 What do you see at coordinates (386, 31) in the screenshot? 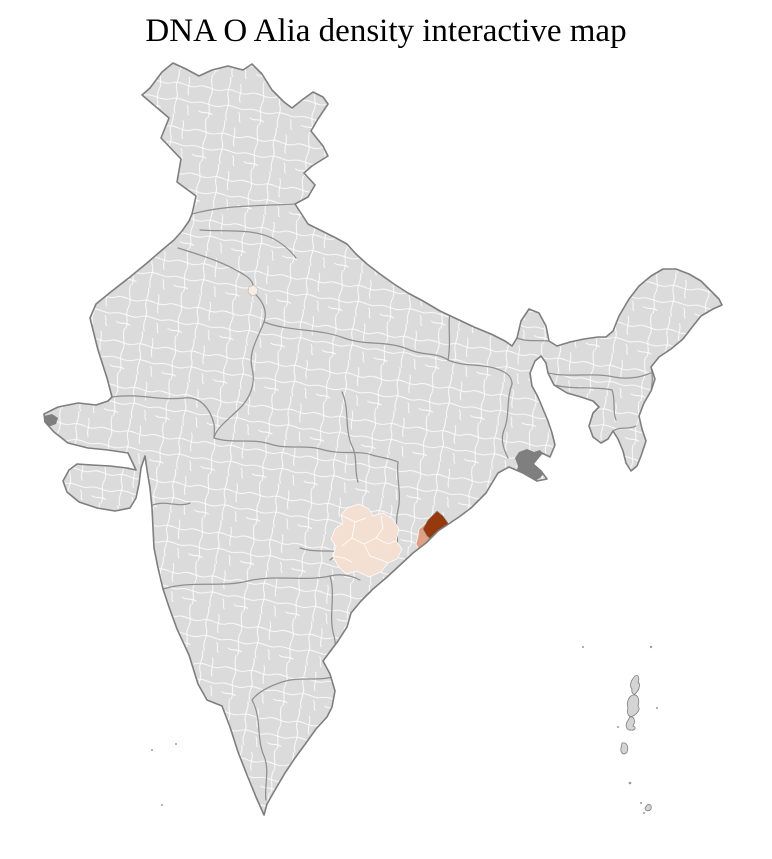
I see `page-title: DNA O Alia density interactive map` at bounding box center [386, 31].